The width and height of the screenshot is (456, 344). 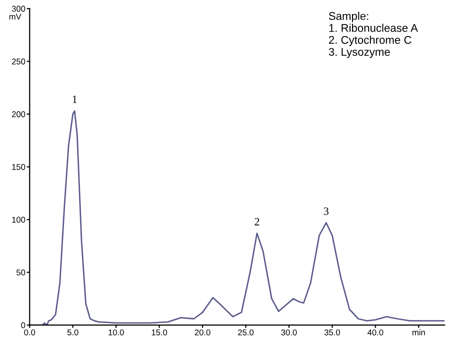 What do you see at coordinates (376, 332) in the screenshot?
I see `x-tick-label: 40.0` at bounding box center [376, 332].